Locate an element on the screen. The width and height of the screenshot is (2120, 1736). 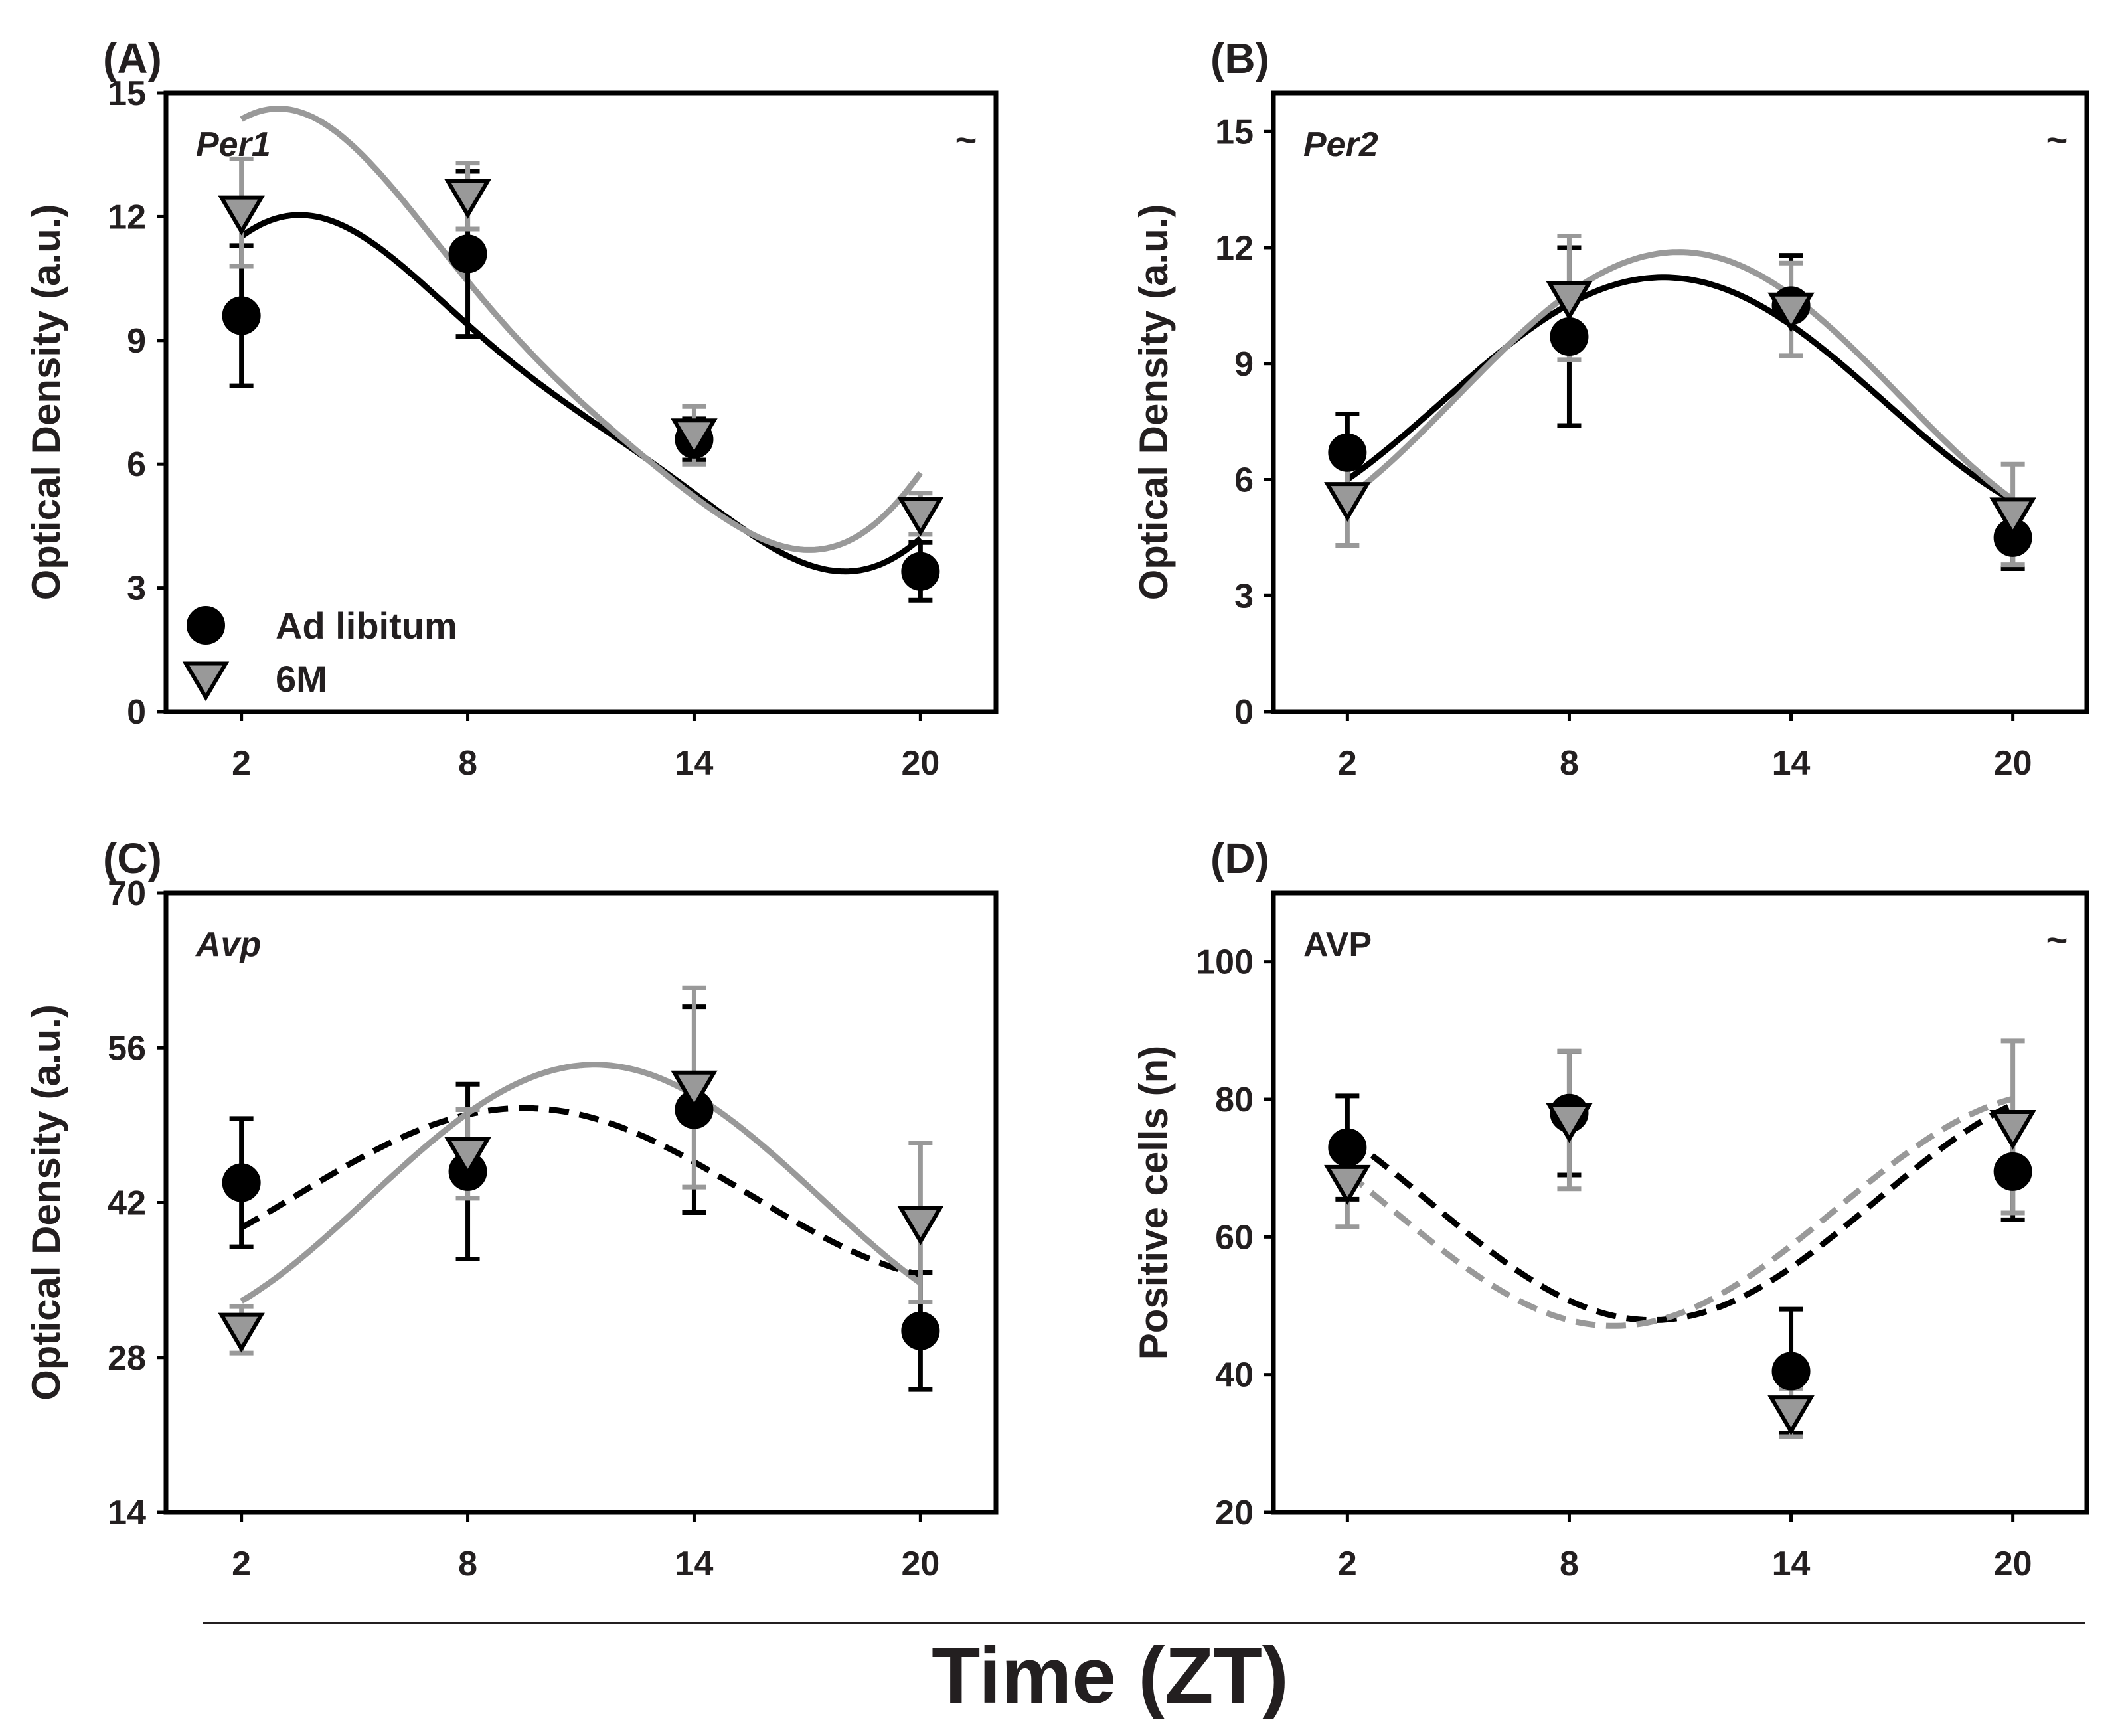
panel-c-ytick-label: 70 is located at coordinates (127, 893).